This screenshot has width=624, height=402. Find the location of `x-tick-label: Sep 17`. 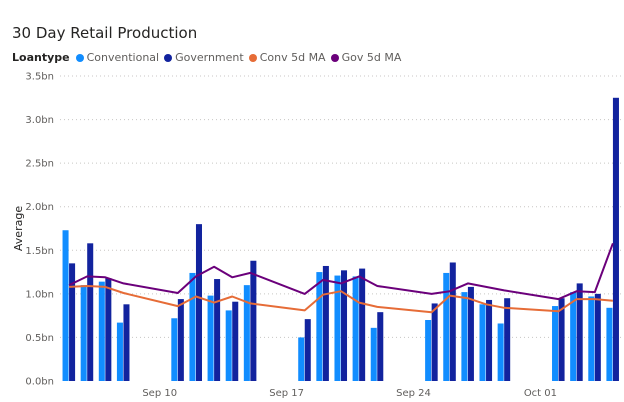

x-tick-label: Sep 17 is located at coordinates (286, 393).